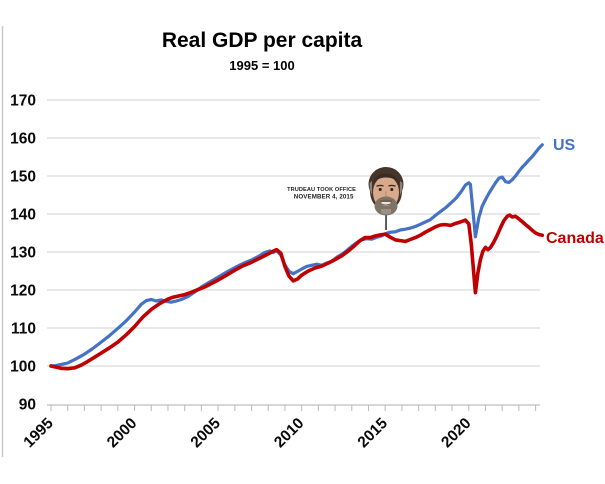 The width and height of the screenshot is (605, 484). What do you see at coordinates (401, 188) in the screenshot?
I see `gray-temple-right` at bounding box center [401, 188].